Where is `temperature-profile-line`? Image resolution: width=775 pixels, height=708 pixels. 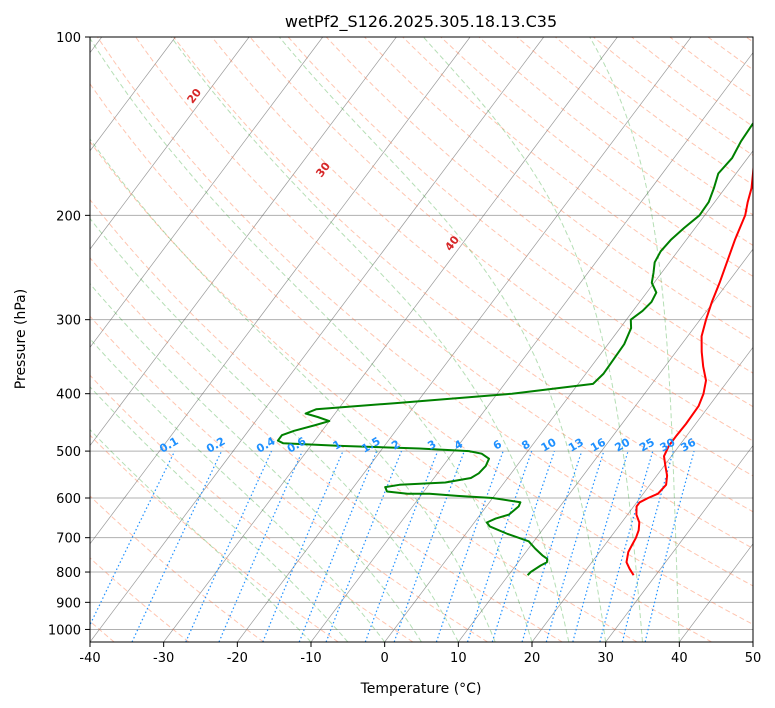 temperature-profile-line is located at coordinates (689, 368).